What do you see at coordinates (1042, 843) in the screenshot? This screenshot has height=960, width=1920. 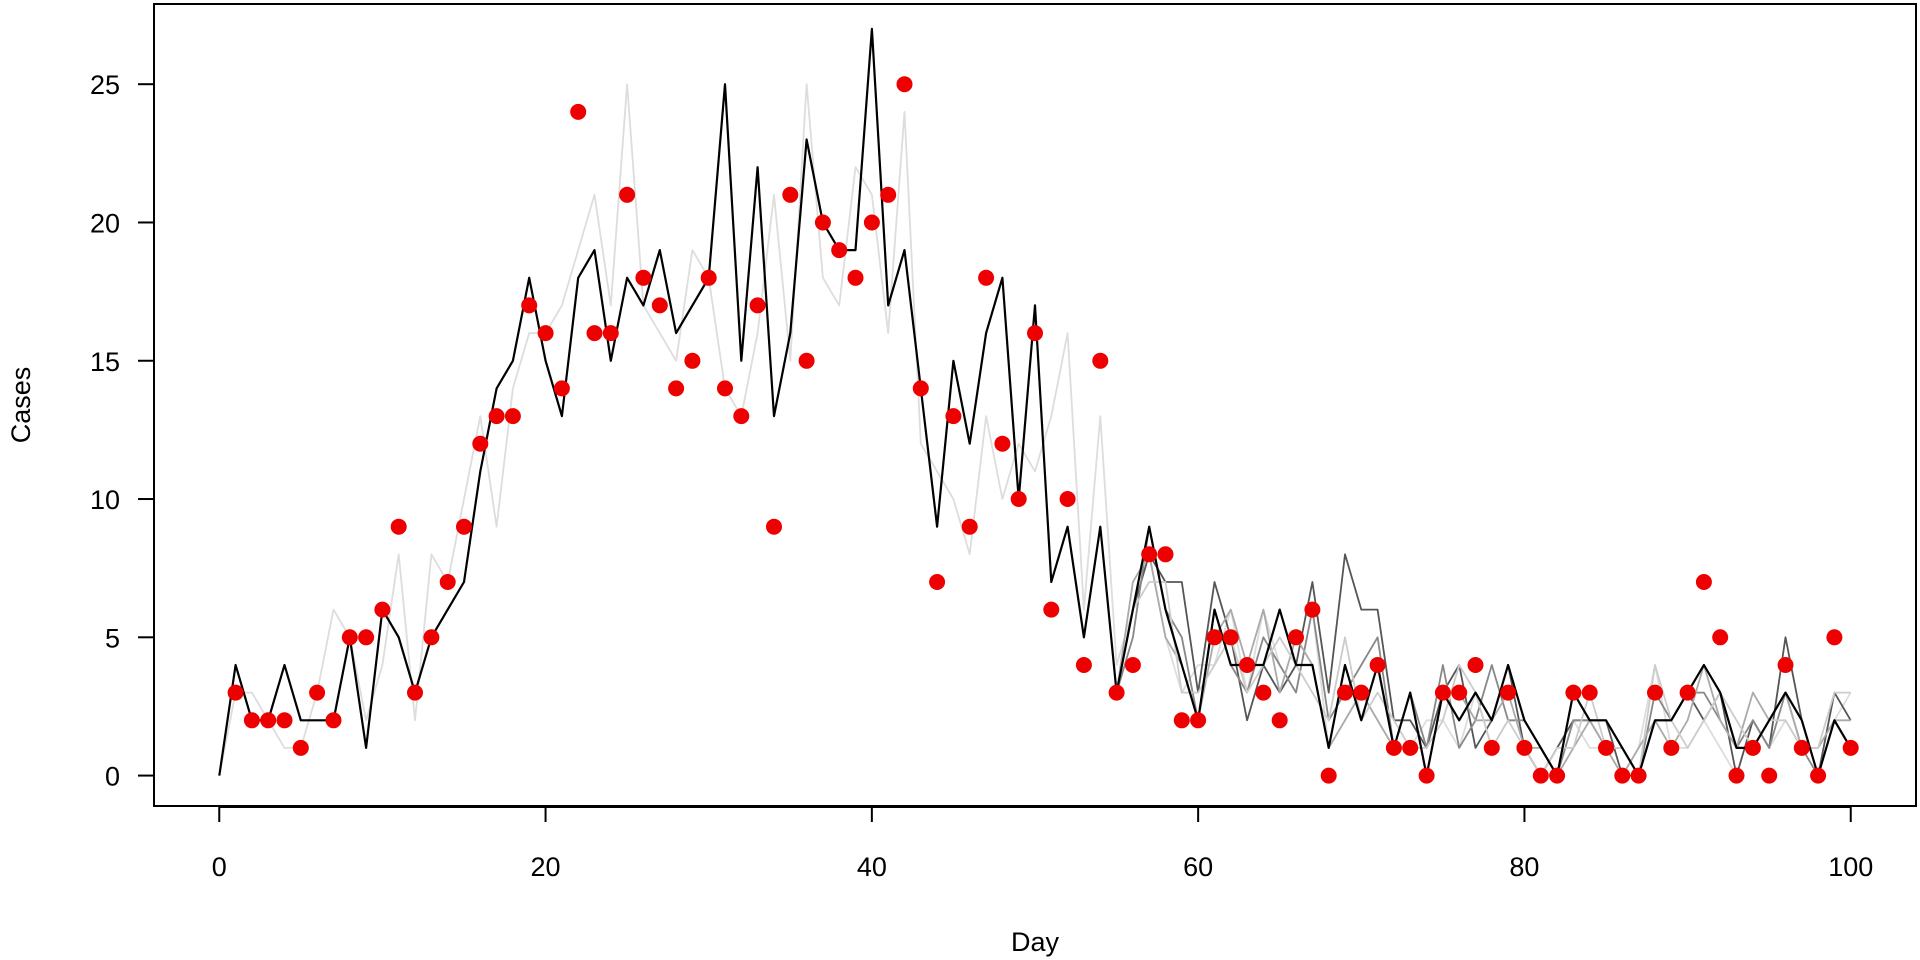 I see `x-axis: 0 20 40 60 80 100` at bounding box center [1042, 843].